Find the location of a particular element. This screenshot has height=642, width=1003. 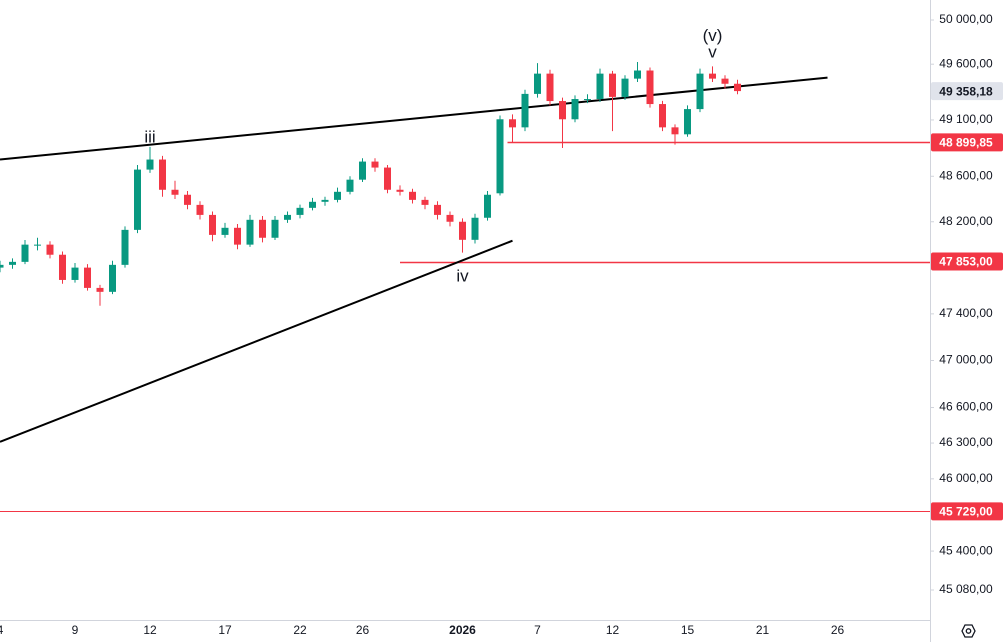

price-label: 47 853,00 is located at coordinates (966, 262).